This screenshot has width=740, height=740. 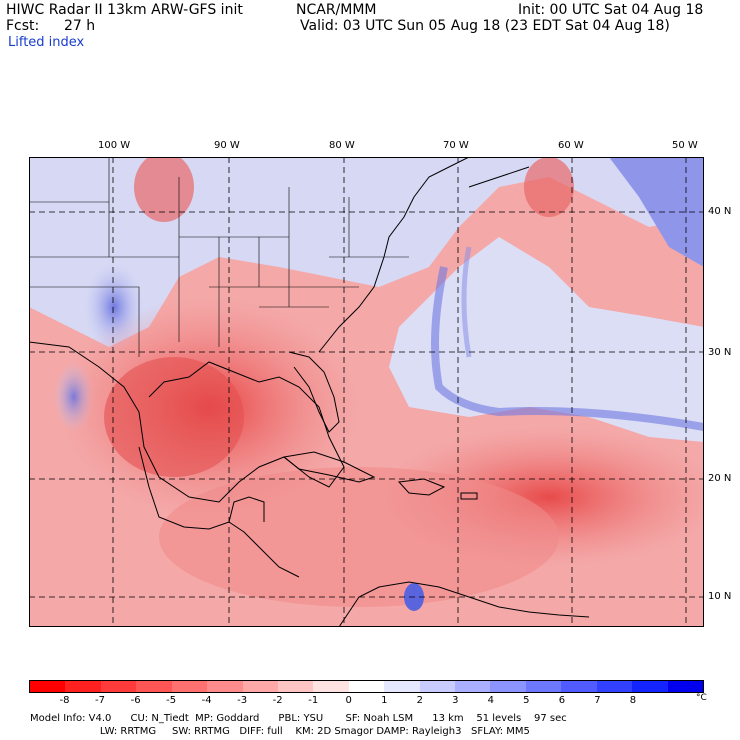 I want to click on stable-streak, so click(x=567, y=348).